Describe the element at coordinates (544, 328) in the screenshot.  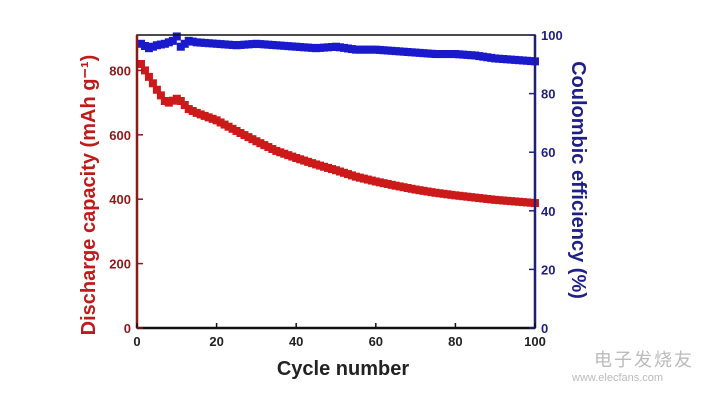
I see `y-right-tick-label: 0` at that location.